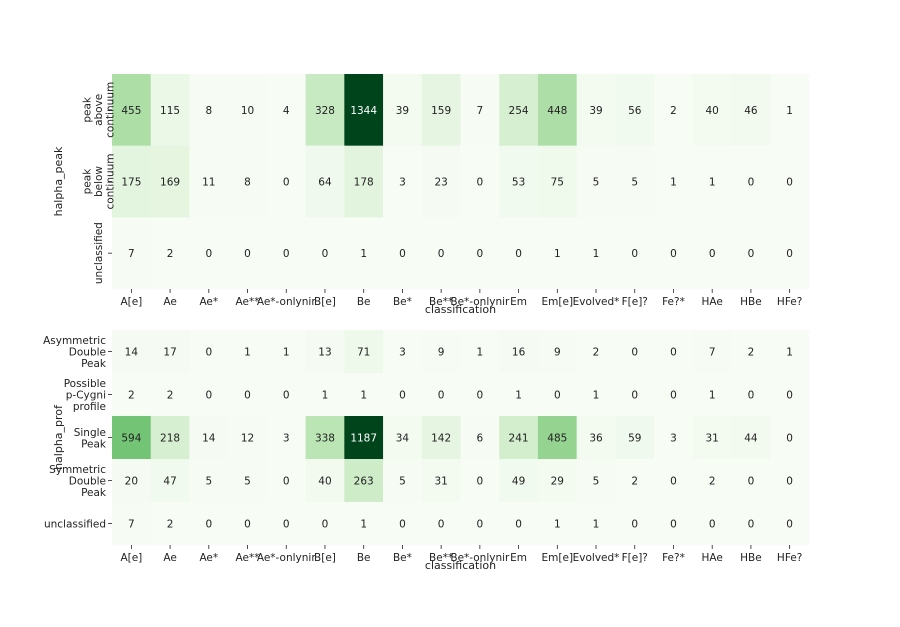  What do you see at coordinates (634, 439) in the screenshot?
I see `cell-value-label: 59` at bounding box center [634, 439].